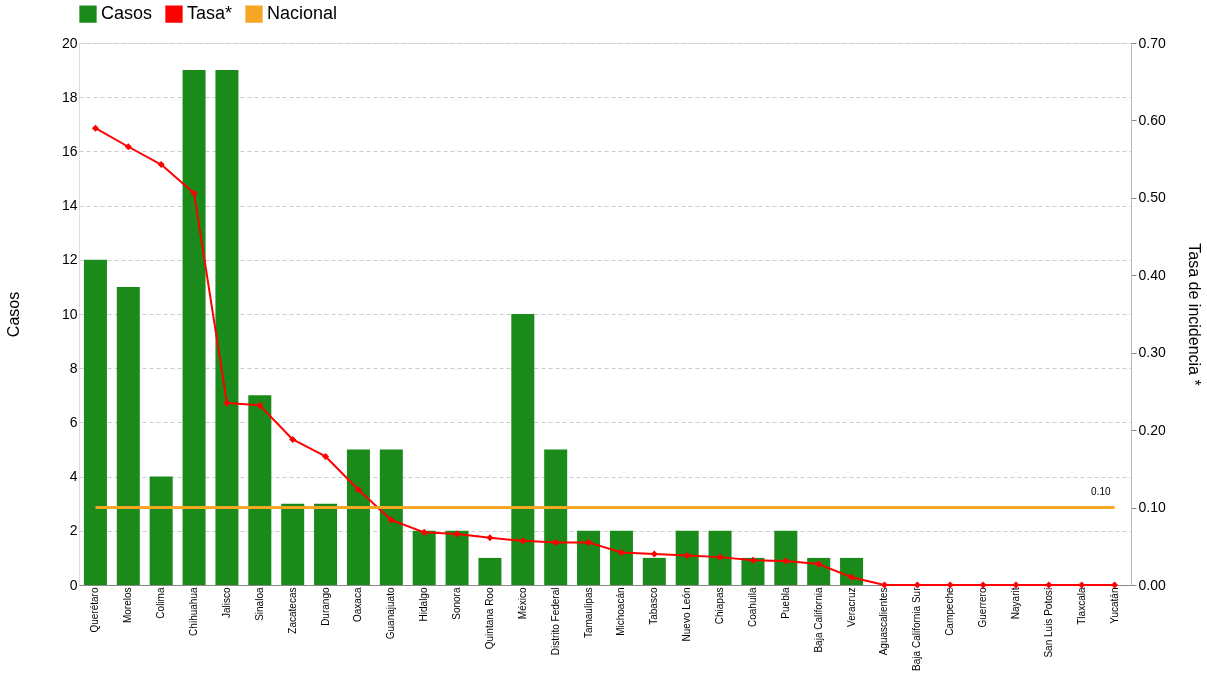 The image size is (1207, 676). I want to click on x-tick-label: Yucatán, so click(1114, 605).